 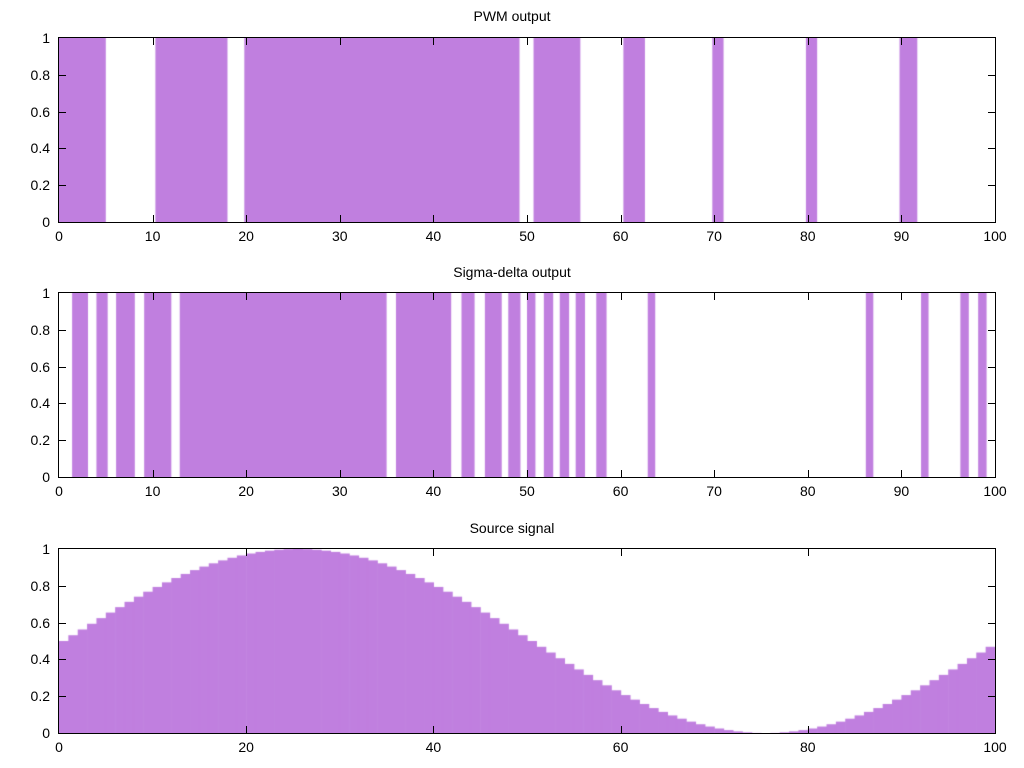 What do you see at coordinates (512, 528) in the screenshot?
I see `panel-title-source-signal: Source signal` at bounding box center [512, 528].